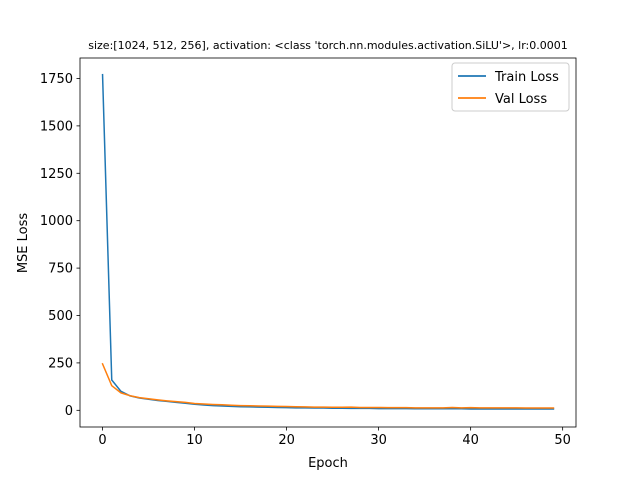 This screenshot has height=480, width=640. What do you see at coordinates (526, 77) in the screenshot?
I see `legend-label-train-loss: Train Loss` at bounding box center [526, 77].